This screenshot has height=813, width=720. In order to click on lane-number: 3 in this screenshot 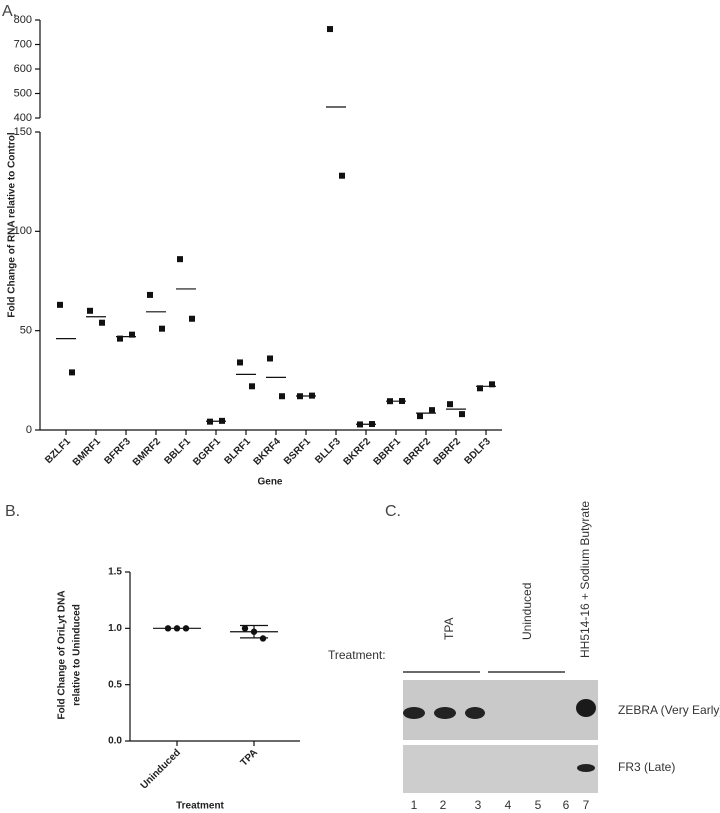, I will do `click(478, 805)`.